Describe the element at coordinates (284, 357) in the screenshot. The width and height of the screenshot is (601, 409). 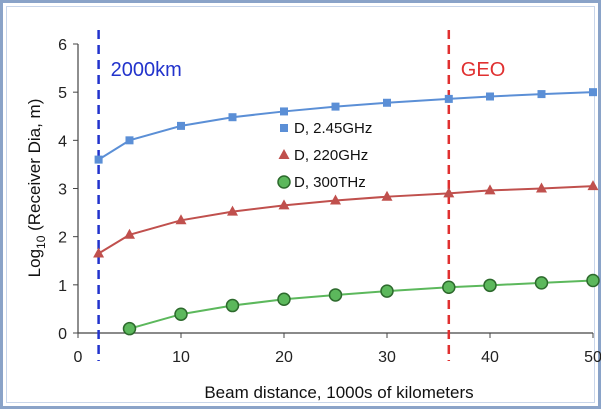
I see `x-tick-label: 20` at that location.